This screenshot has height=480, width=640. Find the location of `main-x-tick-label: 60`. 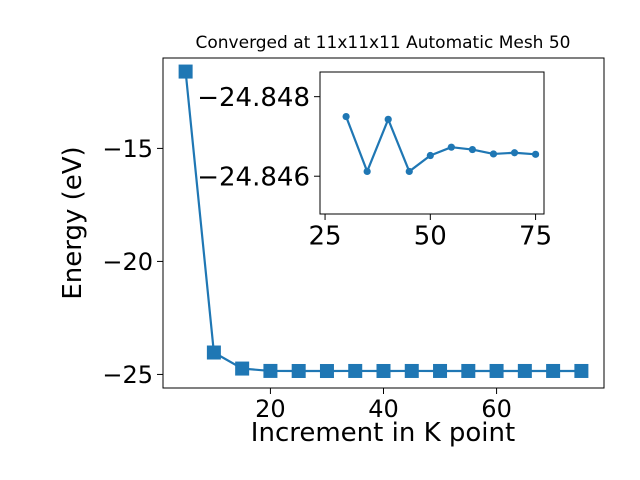

main-x-tick-label: 60 is located at coordinates (496, 409).